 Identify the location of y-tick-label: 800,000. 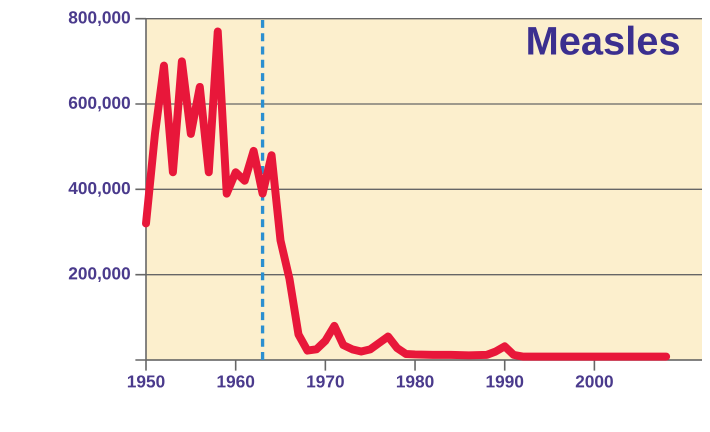
(99, 18).